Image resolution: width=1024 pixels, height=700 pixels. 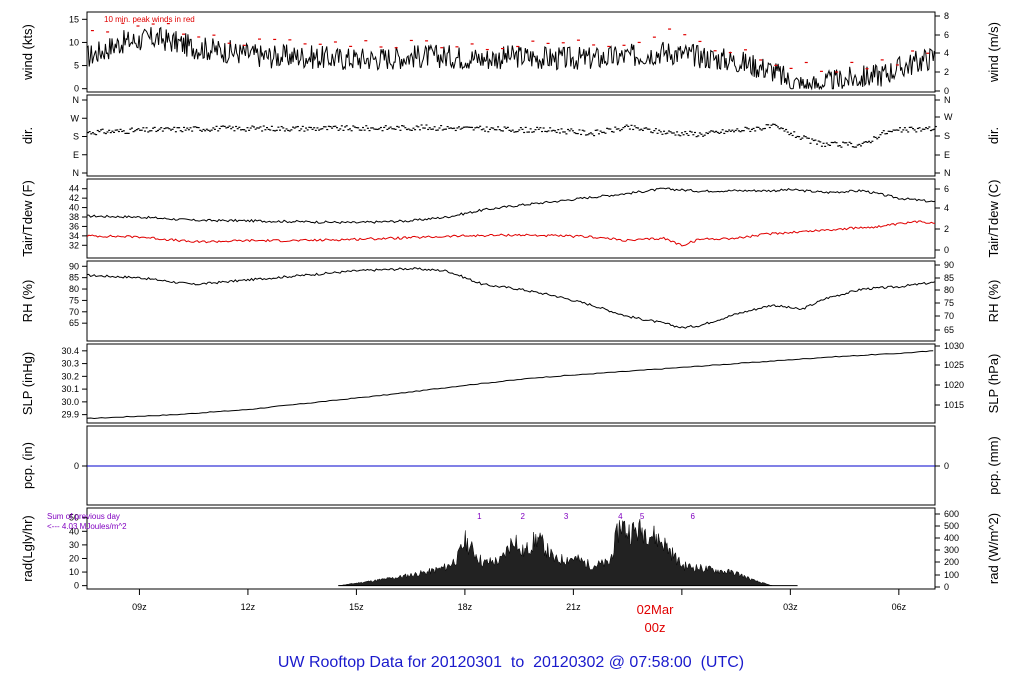 What do you see at coordinates (76, 173) in the screenshot?
I see `panel-dir-left-tick-label: N` at bounding box center [76, 173].